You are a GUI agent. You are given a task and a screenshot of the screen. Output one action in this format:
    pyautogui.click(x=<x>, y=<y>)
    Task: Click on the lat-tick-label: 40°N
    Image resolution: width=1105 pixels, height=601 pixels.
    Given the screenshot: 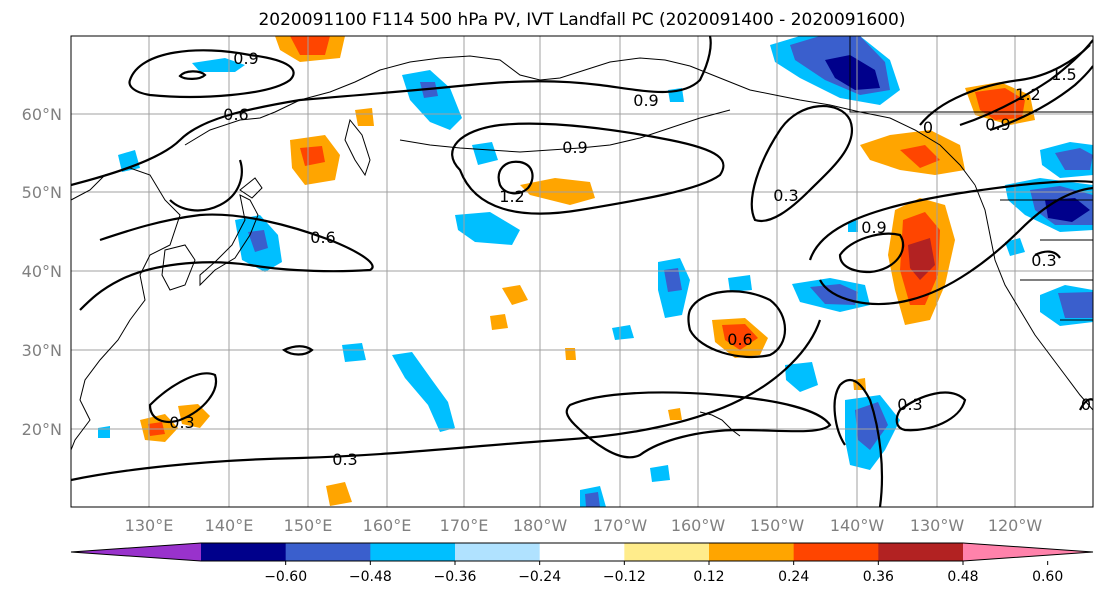 What is the action you would take?
    pyautogui.click(x=42, y=271)
    